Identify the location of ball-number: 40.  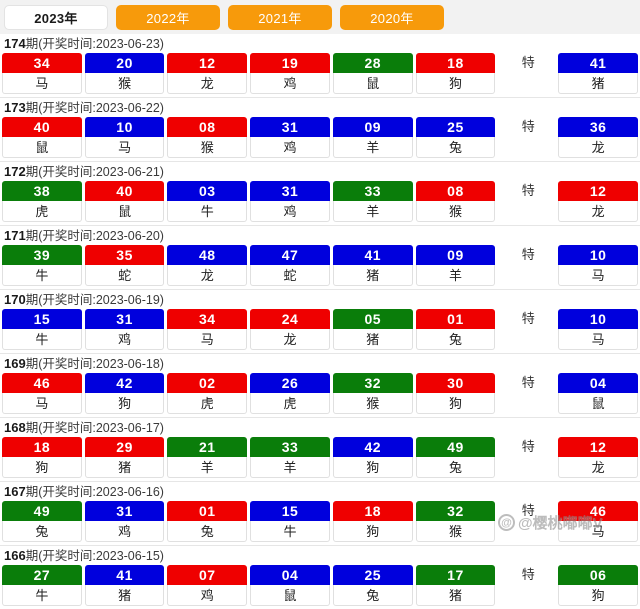
(42, 127).